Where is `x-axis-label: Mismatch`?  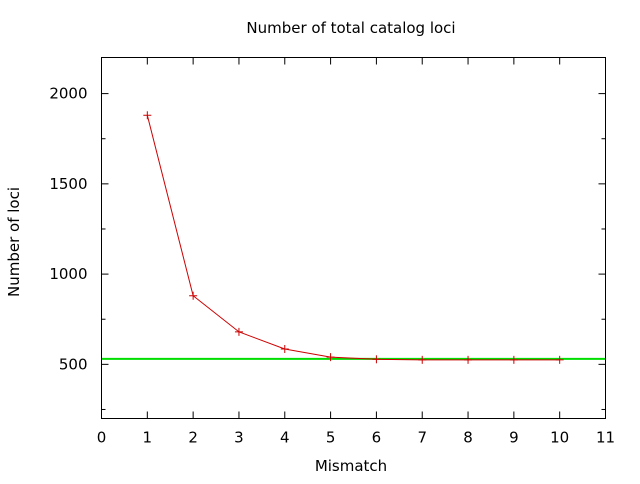 x-axis-label: Mismatch is located at coordinates (351, 466).